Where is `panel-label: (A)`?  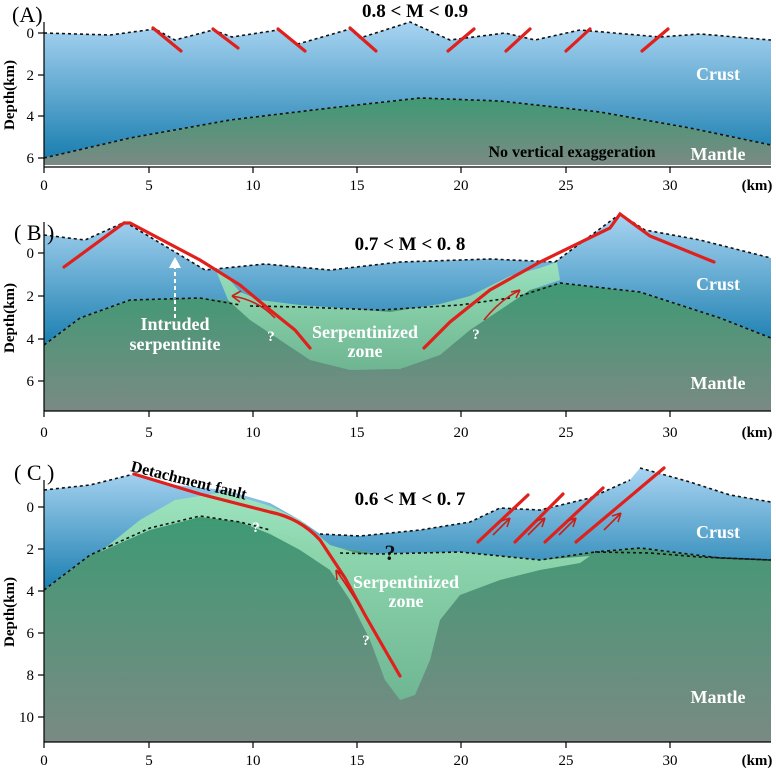 panel-label: (A) is located at coordinates (27, 14).